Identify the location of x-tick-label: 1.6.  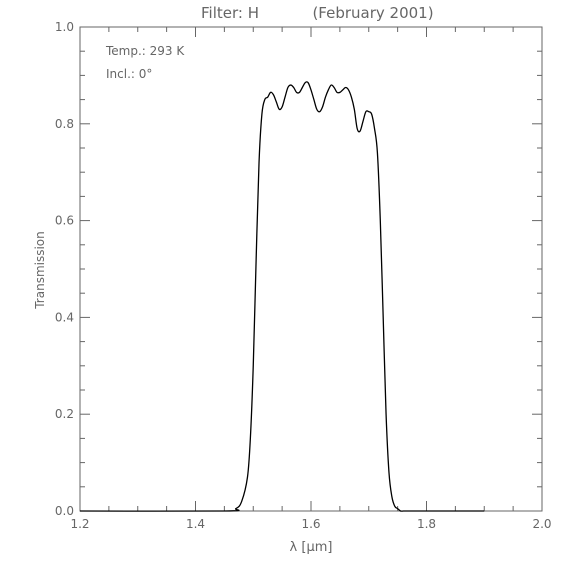
(310, 524).